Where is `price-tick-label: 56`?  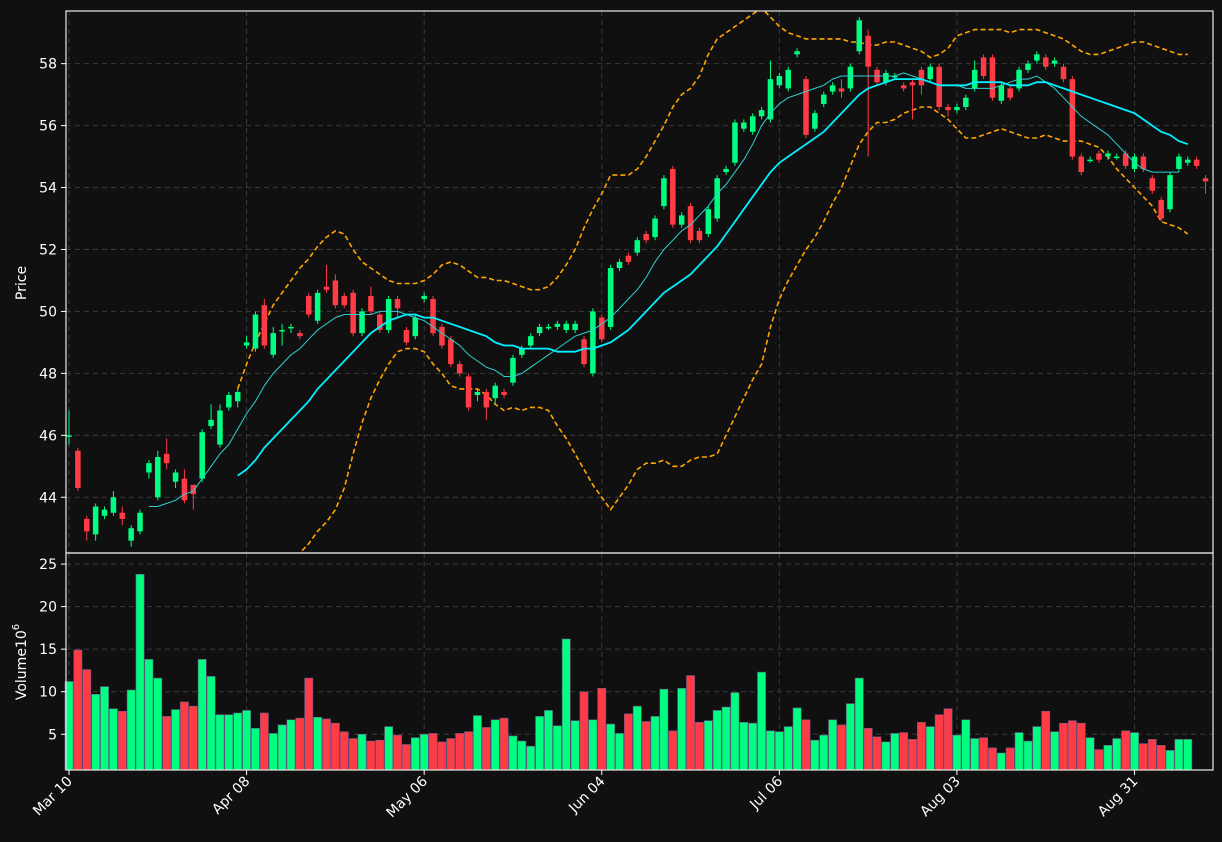
price-tick-label: 56 is located at coordinates (48, 127).